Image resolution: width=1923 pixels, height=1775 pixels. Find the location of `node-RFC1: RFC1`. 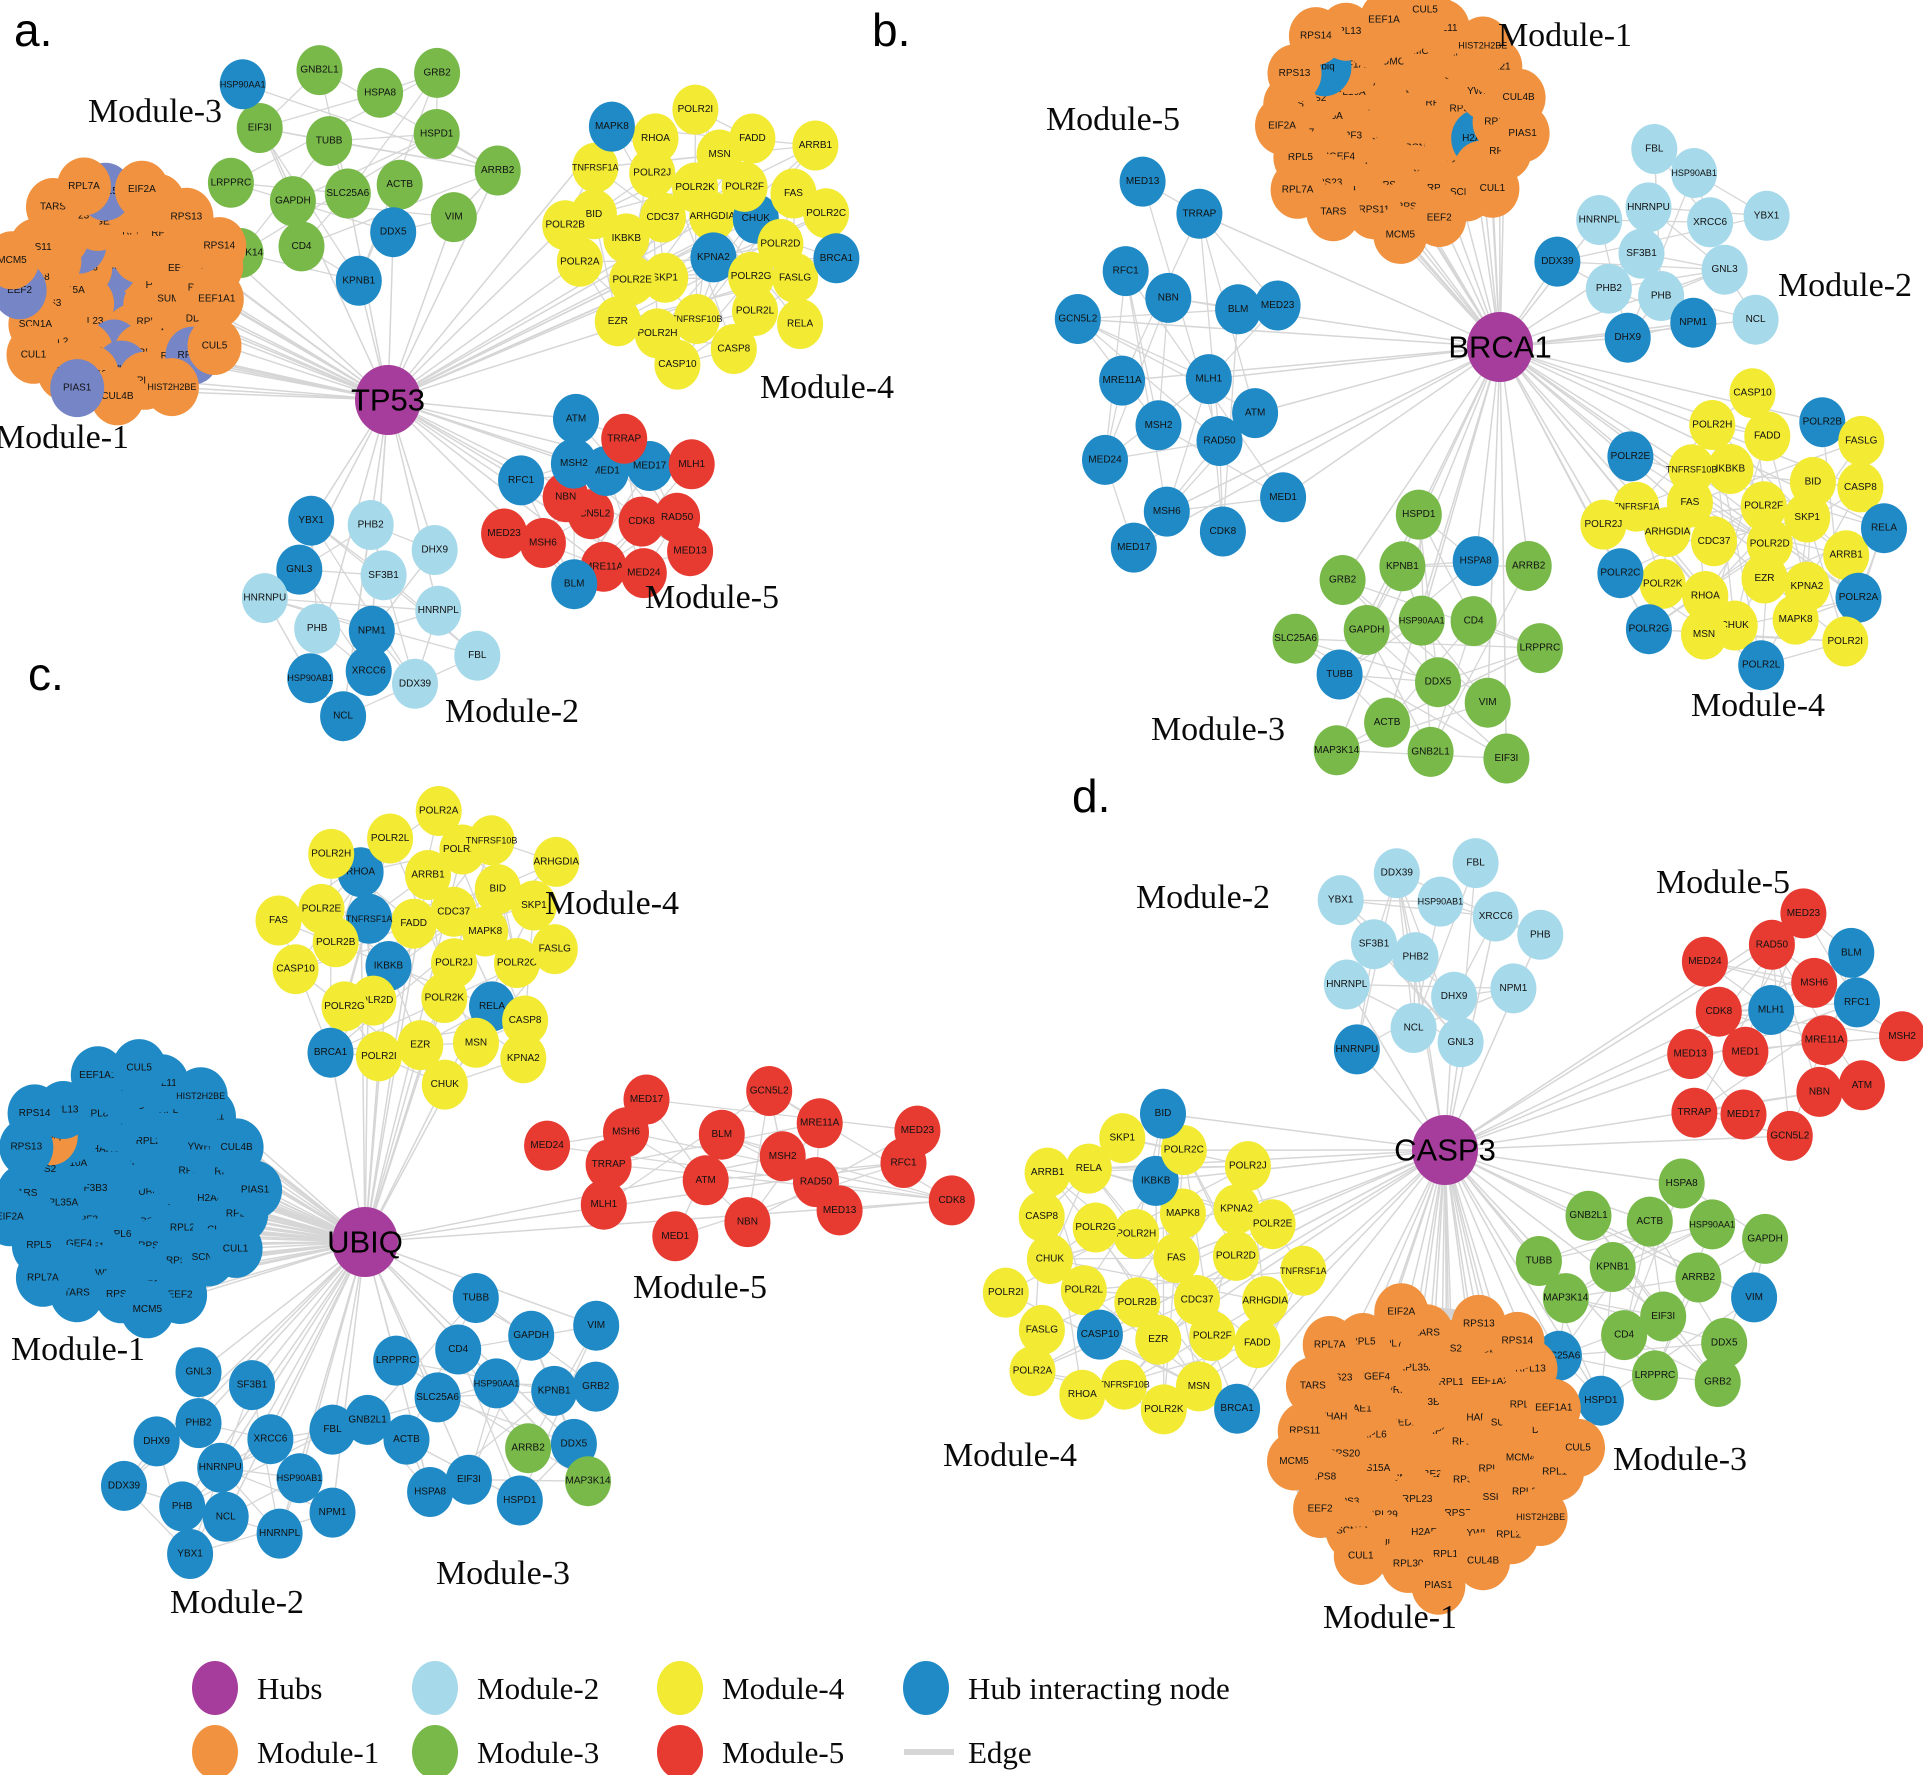

node-RFC1: RFC1 is located at coordinates (521, 480).